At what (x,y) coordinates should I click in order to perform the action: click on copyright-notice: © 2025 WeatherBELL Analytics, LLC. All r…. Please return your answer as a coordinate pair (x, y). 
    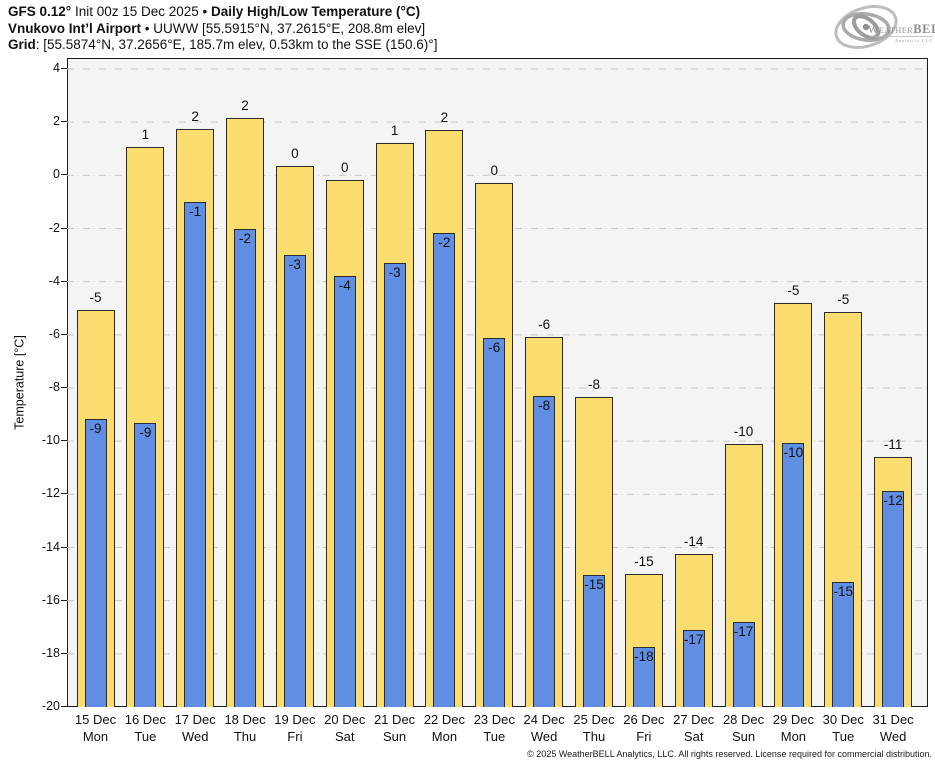
    Looking at the image, I should click on (729, 754).